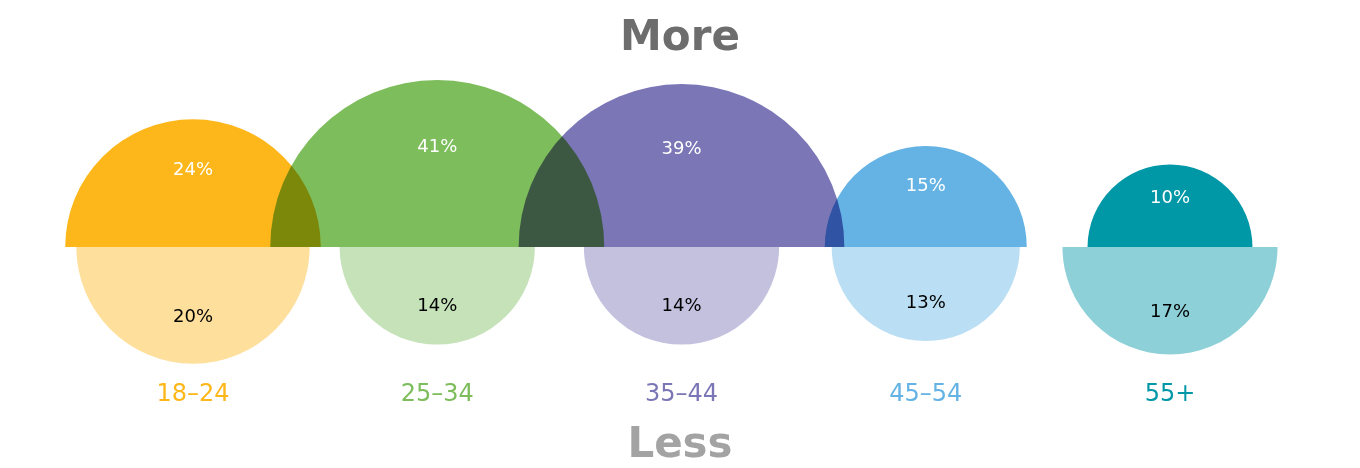 This screenshot has height=468, width=1360. I want to click on category-label: 55+, so click(1170, 393).